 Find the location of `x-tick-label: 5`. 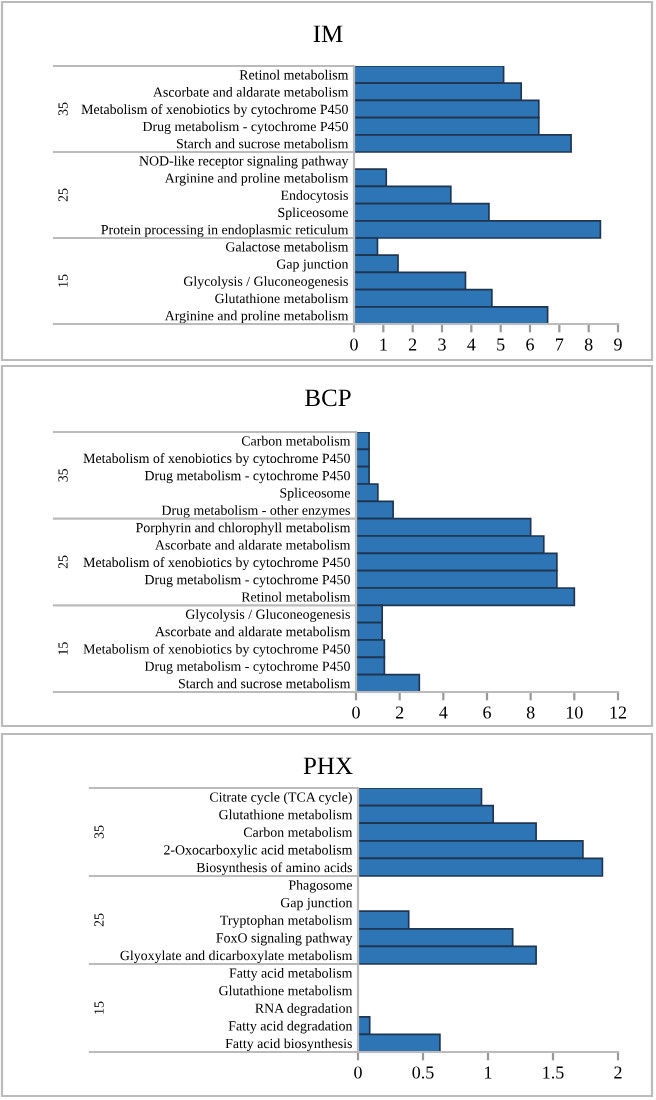

x-tick-label: 5 is located at coordinates (501, 344).